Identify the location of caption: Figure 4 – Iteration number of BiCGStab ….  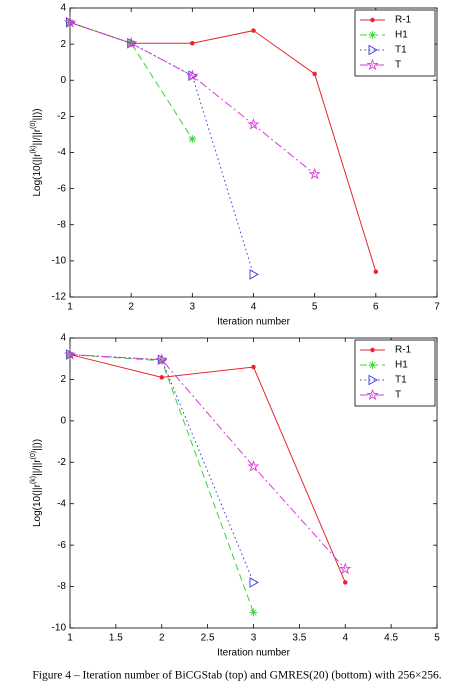
(236, 676).